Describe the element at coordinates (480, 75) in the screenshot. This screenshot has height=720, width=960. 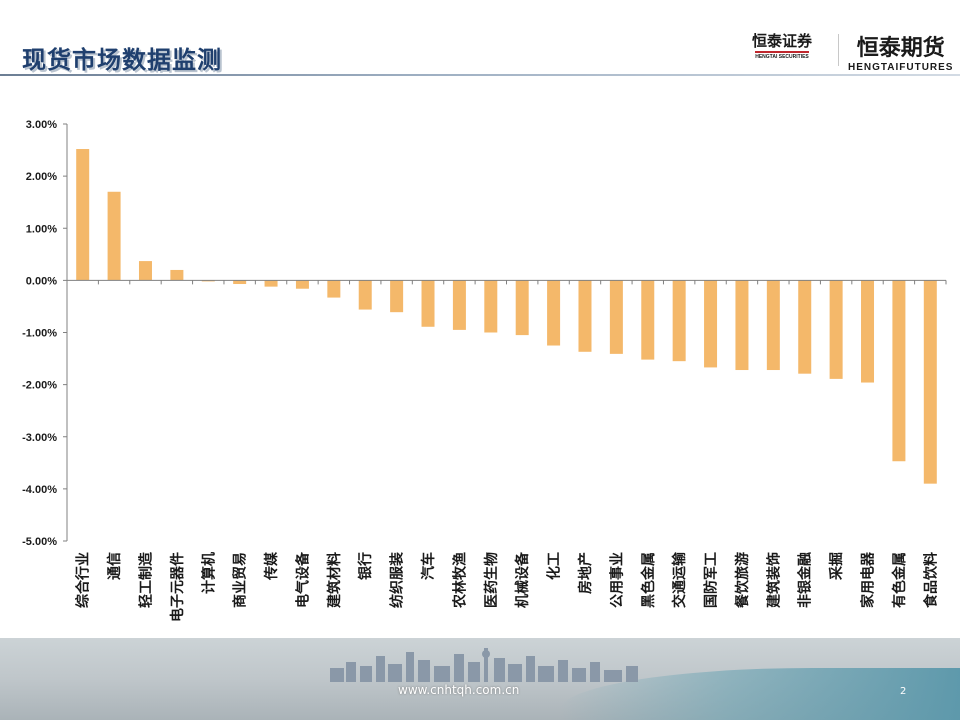
I see `title-underline` at that location.